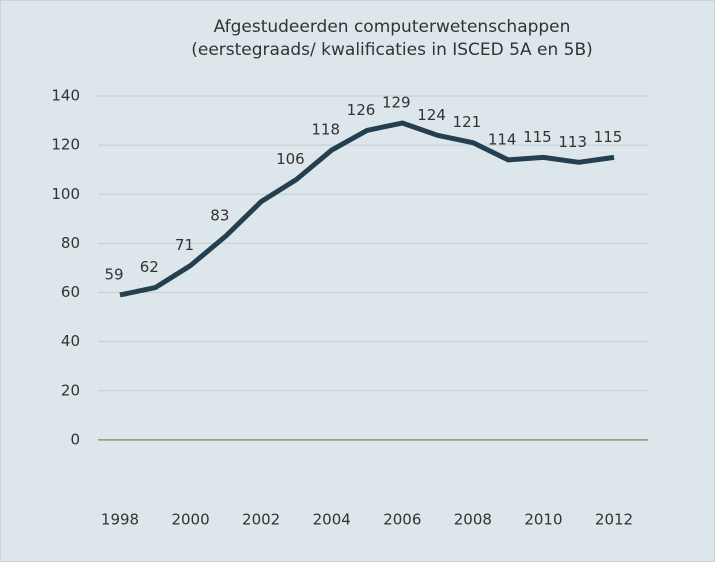  Describe the element at coordinates (467, 122) in the screenshot. I see `data-label: 121` at that location.